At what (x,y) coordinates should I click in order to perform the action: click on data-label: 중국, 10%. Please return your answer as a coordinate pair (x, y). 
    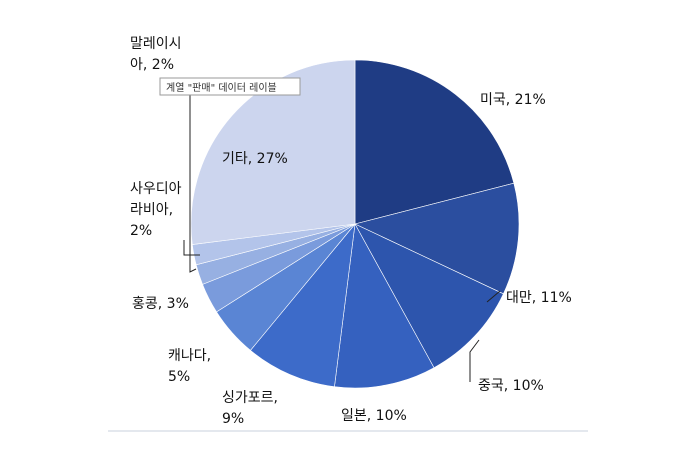
    Looking at the image, I should click on (511, 386).